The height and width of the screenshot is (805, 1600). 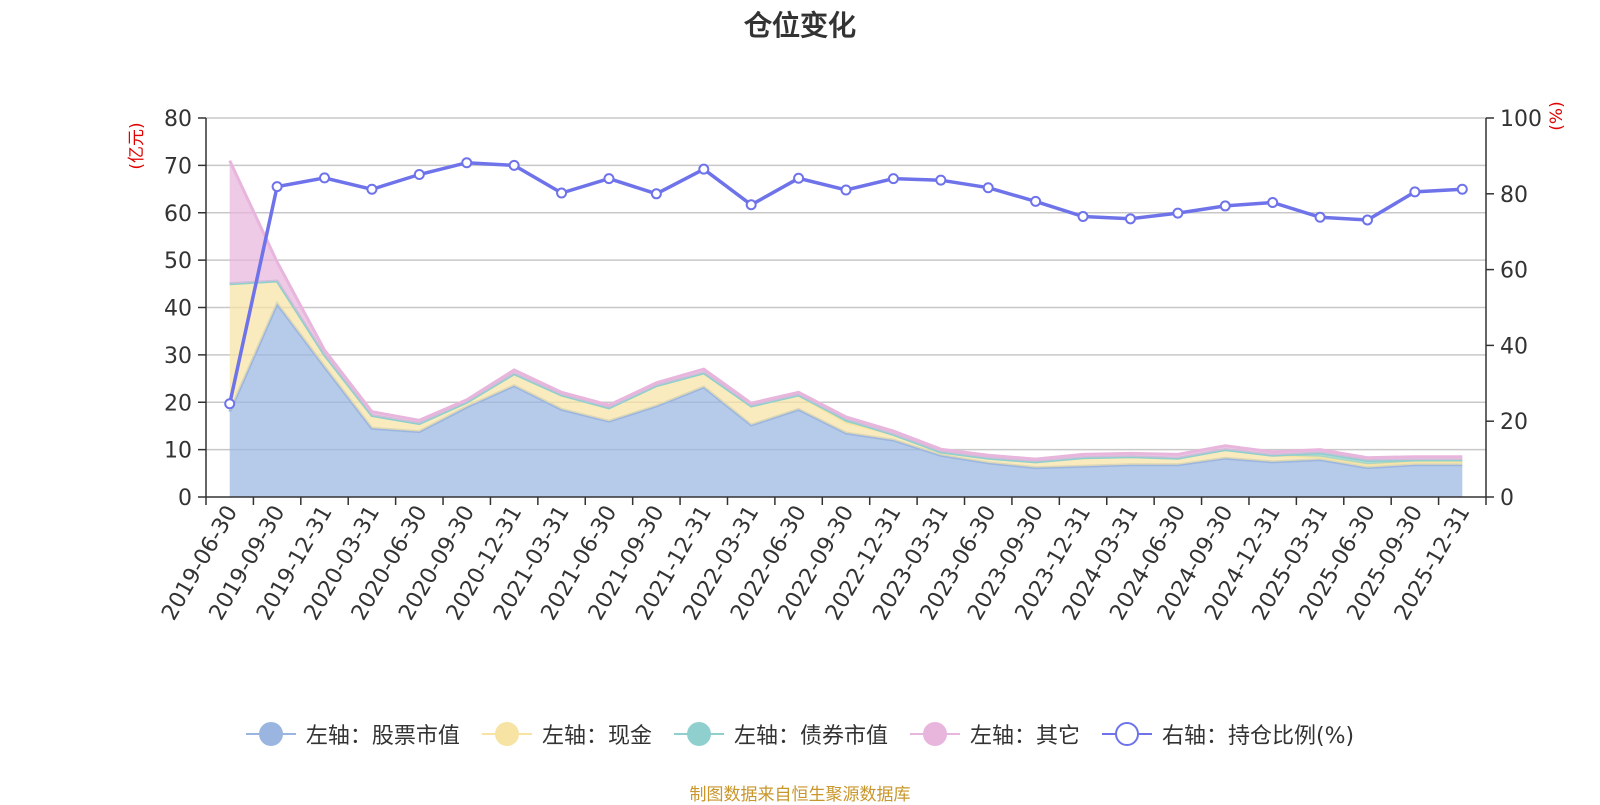 I want to click on left-axis-tick-label: 40, so click(x=178, y=309).